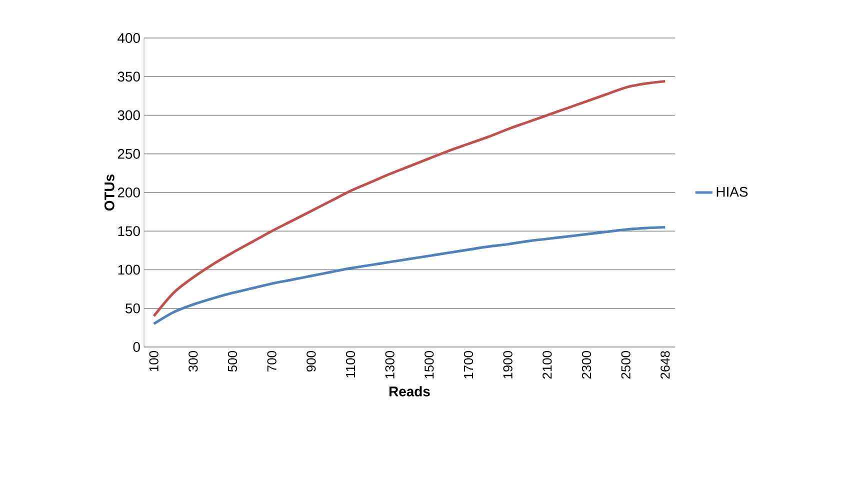  What do you see at coordinates (129, 38) in the screenshot?
I see `y-tick-label: 400` at bounding box center [129, 38].